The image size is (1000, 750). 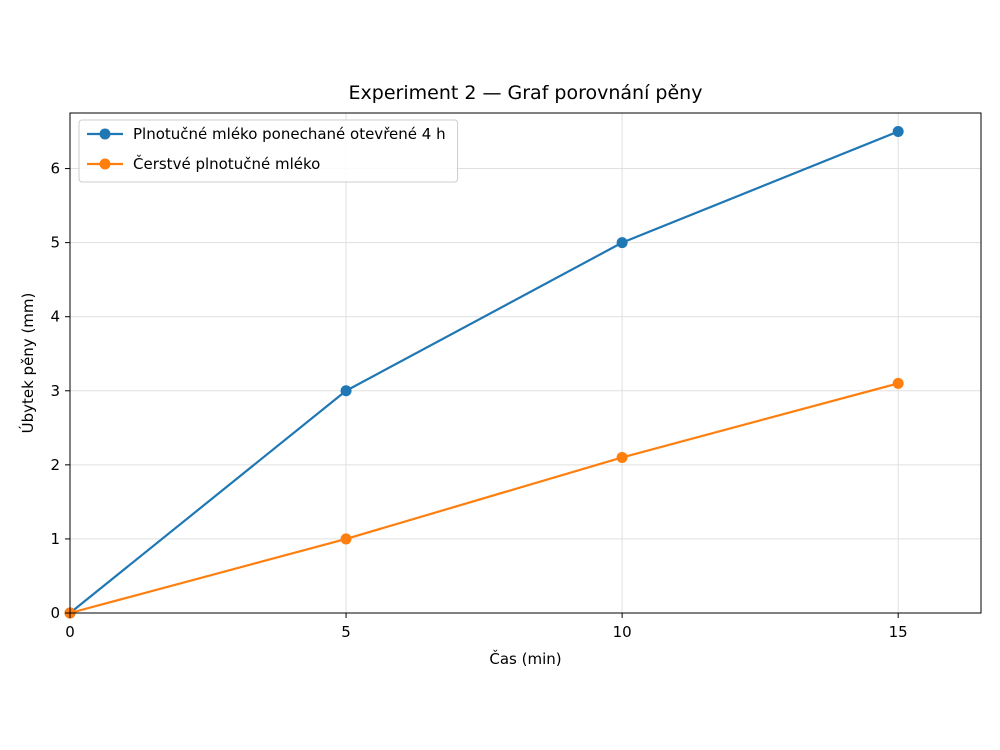 I want to click on y-tick-label: 2, so click(x=55, y=465).